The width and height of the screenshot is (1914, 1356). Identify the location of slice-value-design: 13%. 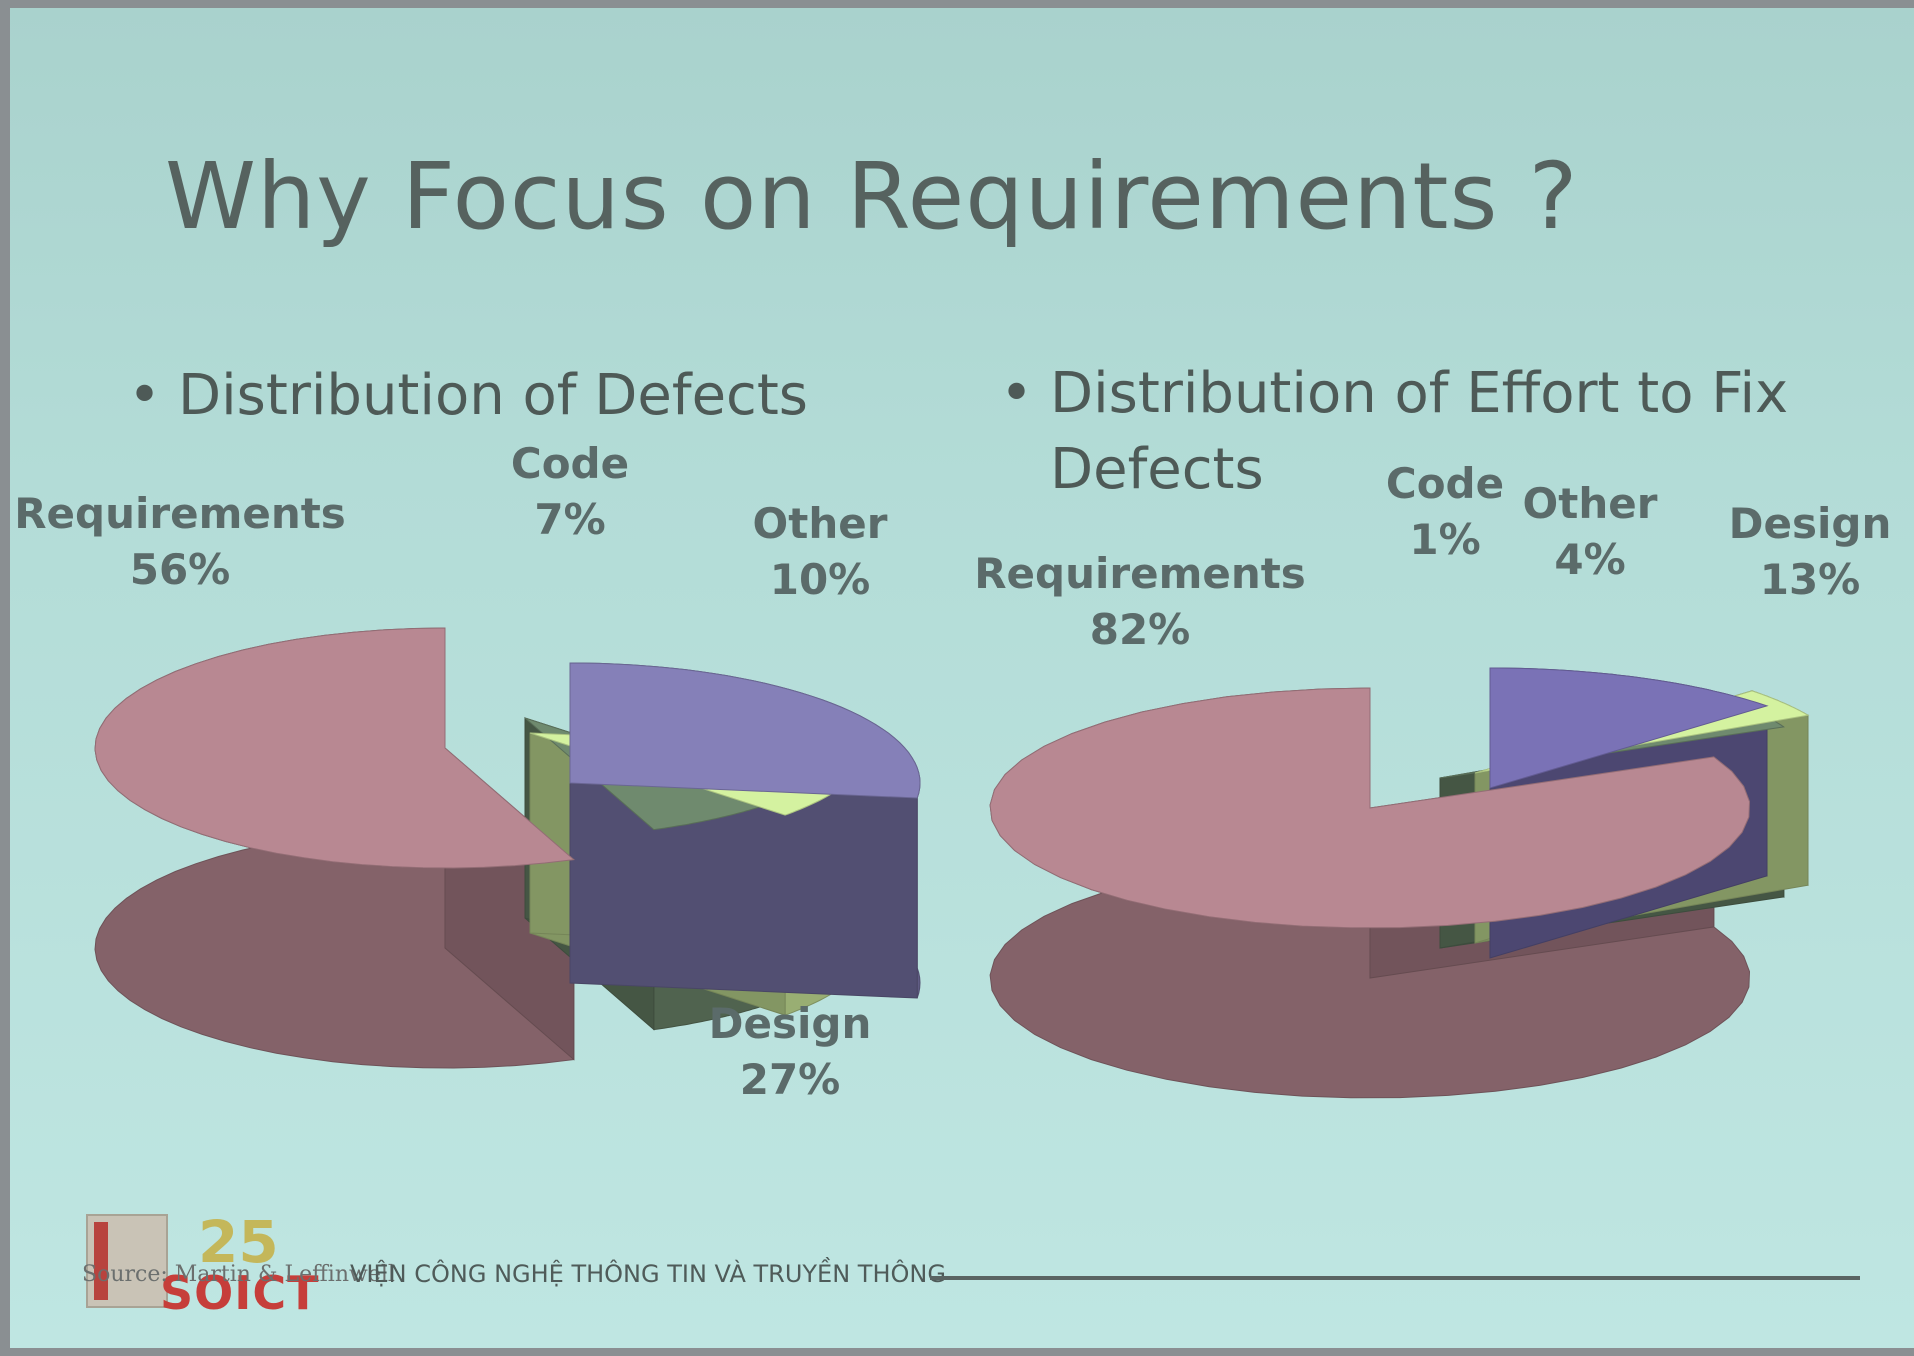
(1810, 579).